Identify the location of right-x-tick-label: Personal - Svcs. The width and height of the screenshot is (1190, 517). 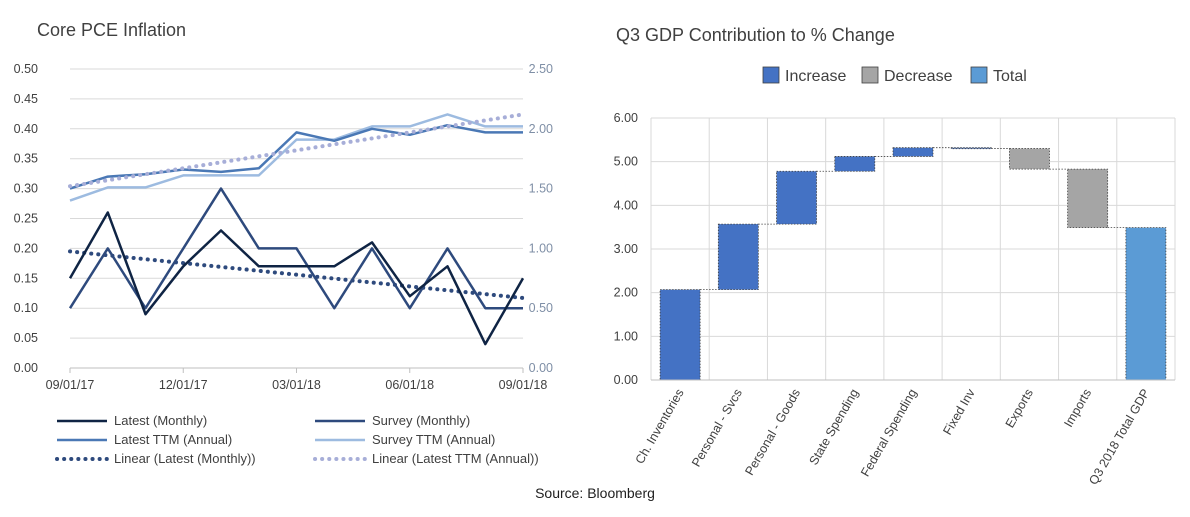
(717, 428).